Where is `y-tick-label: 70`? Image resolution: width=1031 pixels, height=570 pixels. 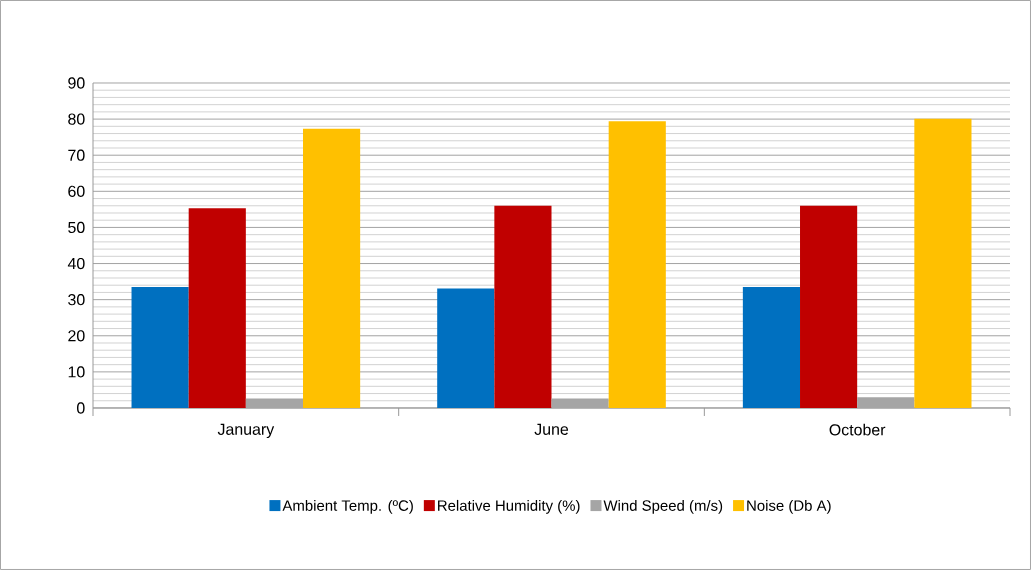 y-tick-label: 70 is located at coordinates (76, 155).